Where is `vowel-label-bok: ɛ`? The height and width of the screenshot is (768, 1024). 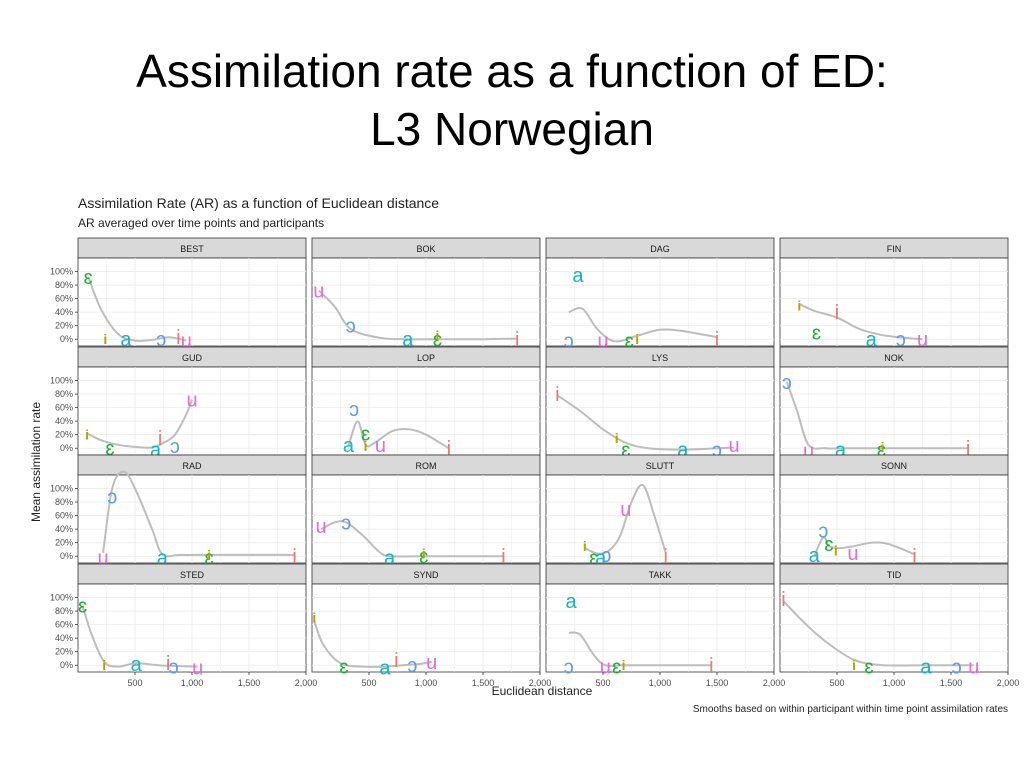 vowel-label-bok: ɛ is located at coordinates (437, 340).